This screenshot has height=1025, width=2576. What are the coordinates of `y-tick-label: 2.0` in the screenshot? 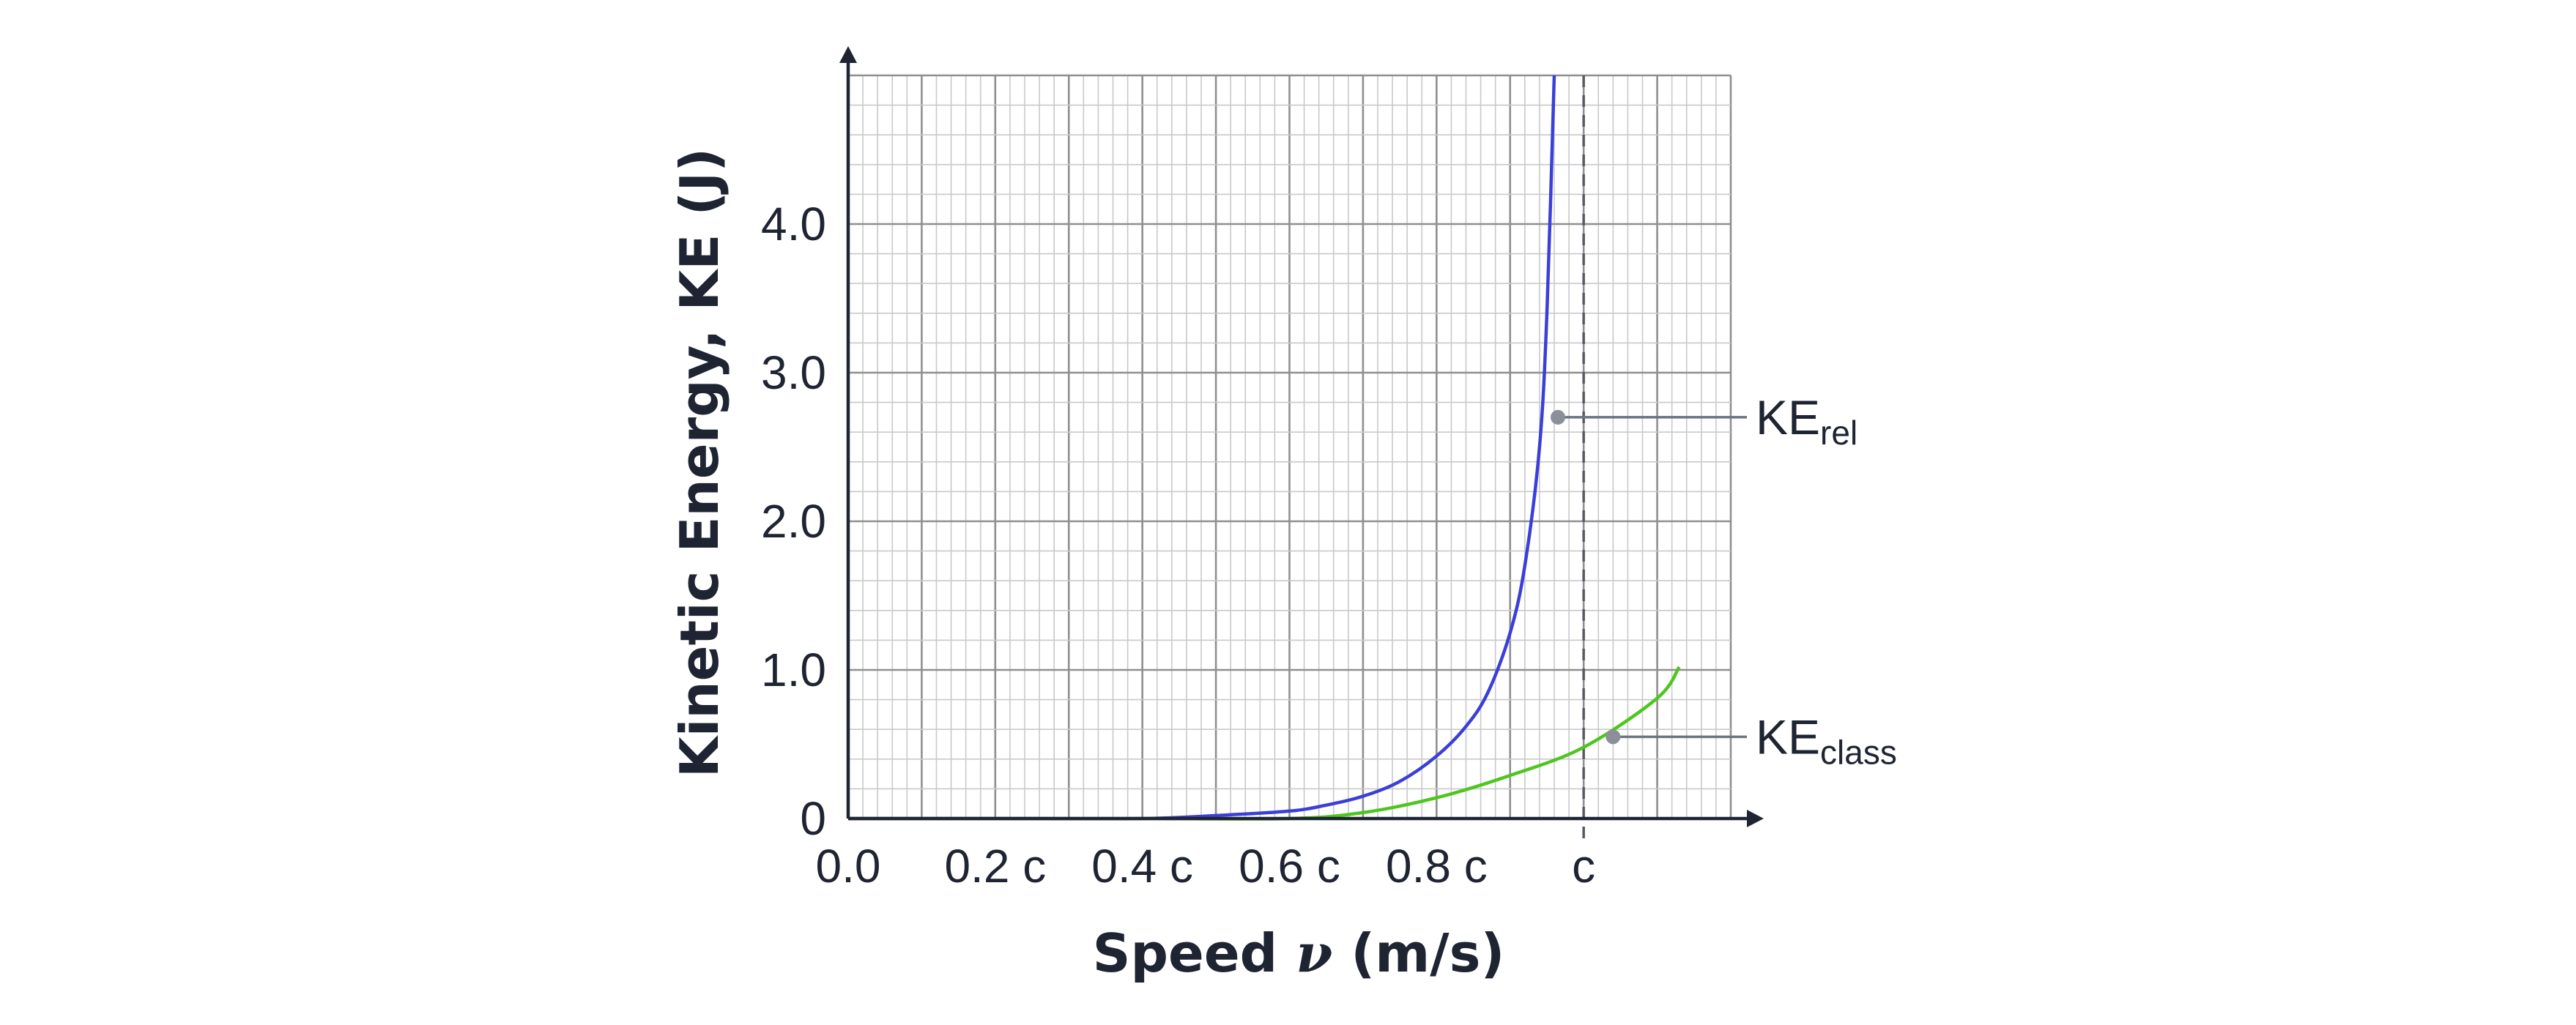 It's located at (793, 521).